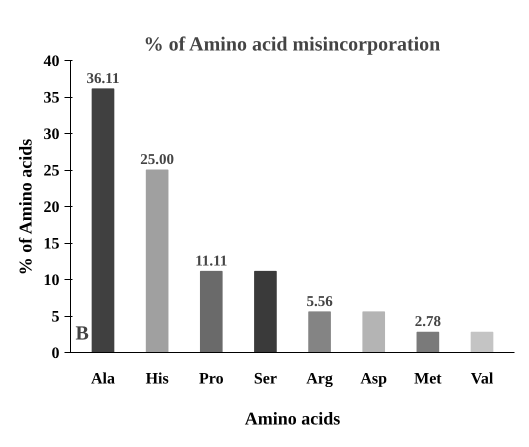 The height and width of the screenshot is (447, 529). Describe the element at coordinates (82, 333) in the screenshot. I see `annotation: B` at that location.